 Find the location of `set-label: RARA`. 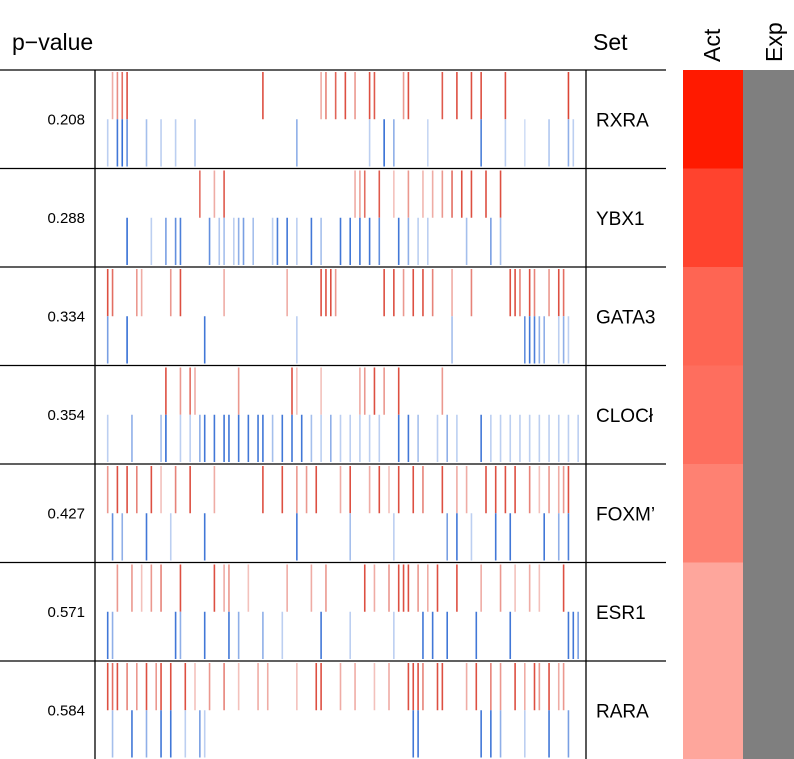

set-label: RARA is located at coordinates (622, 711).